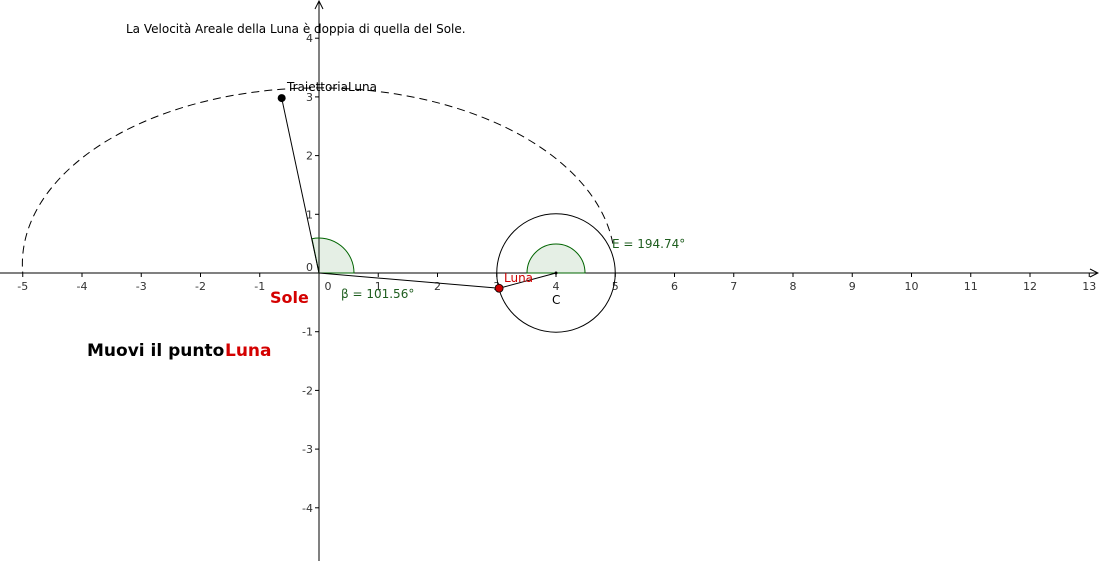 Image resolution: width=1099 pixels, height=561 pixels. Describe the element at coordinates (518, 278) in the screenshot. I see `moon-label: Luna` at that location.